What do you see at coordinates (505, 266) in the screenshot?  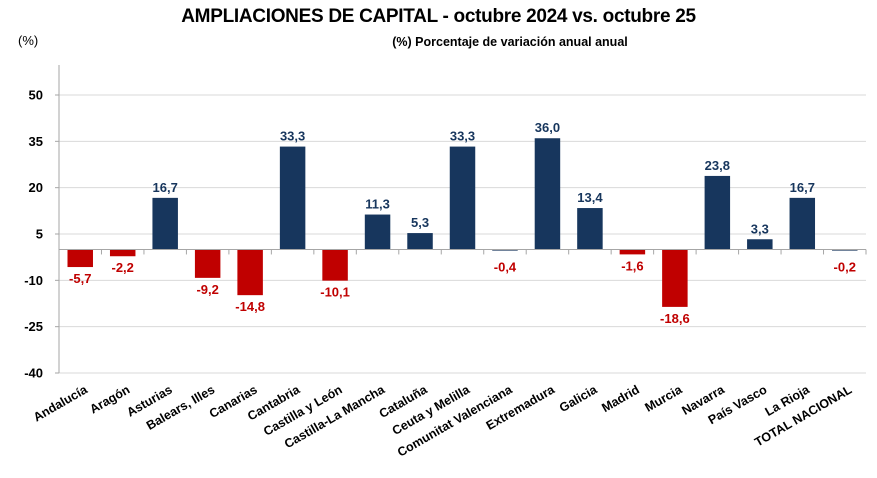 I see `data-label: -0,4` at bounding box center [505, 266].